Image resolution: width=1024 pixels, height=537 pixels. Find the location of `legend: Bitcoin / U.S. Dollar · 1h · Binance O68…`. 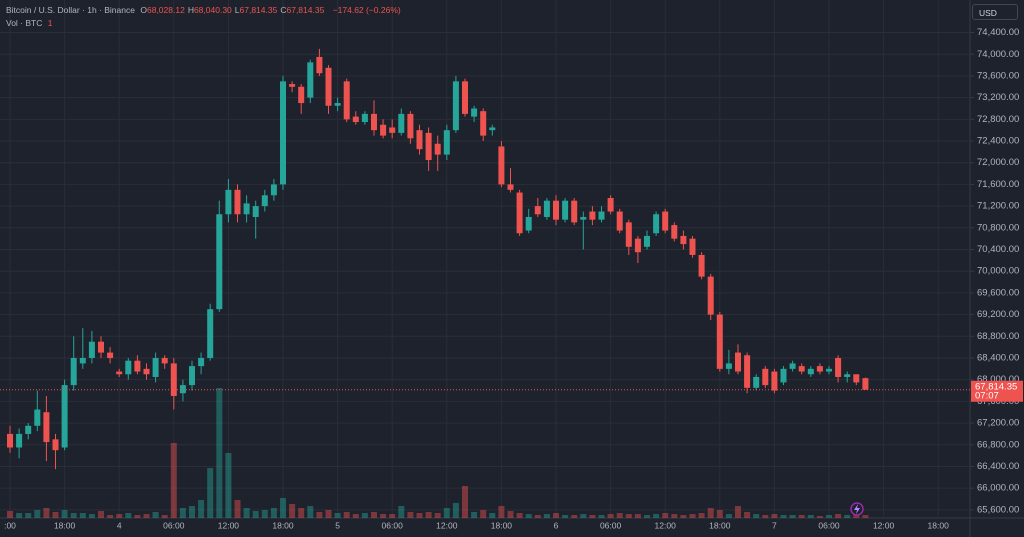

legend: Bitcoin / U.S. Dollar · 1h · Binance O68… is located at coordinates (205, 17).